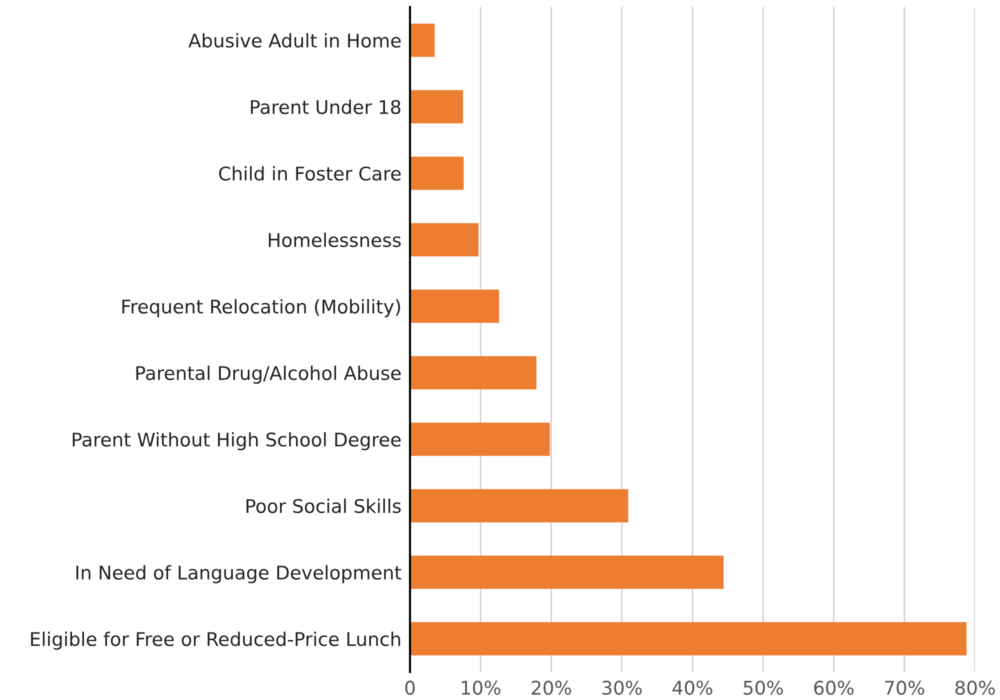  What do you see at coordinates (622, 687) in the screenshot?
I see `x-tick-label: 30%` at bounding box center [622, 687].